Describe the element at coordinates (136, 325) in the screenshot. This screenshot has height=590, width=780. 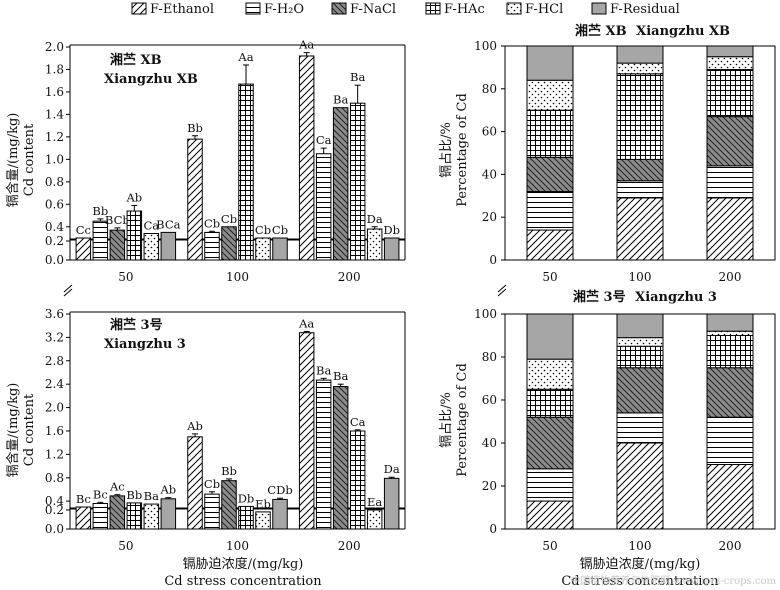
I see `title-content-3-cn: 湘苎 3号` at that location.